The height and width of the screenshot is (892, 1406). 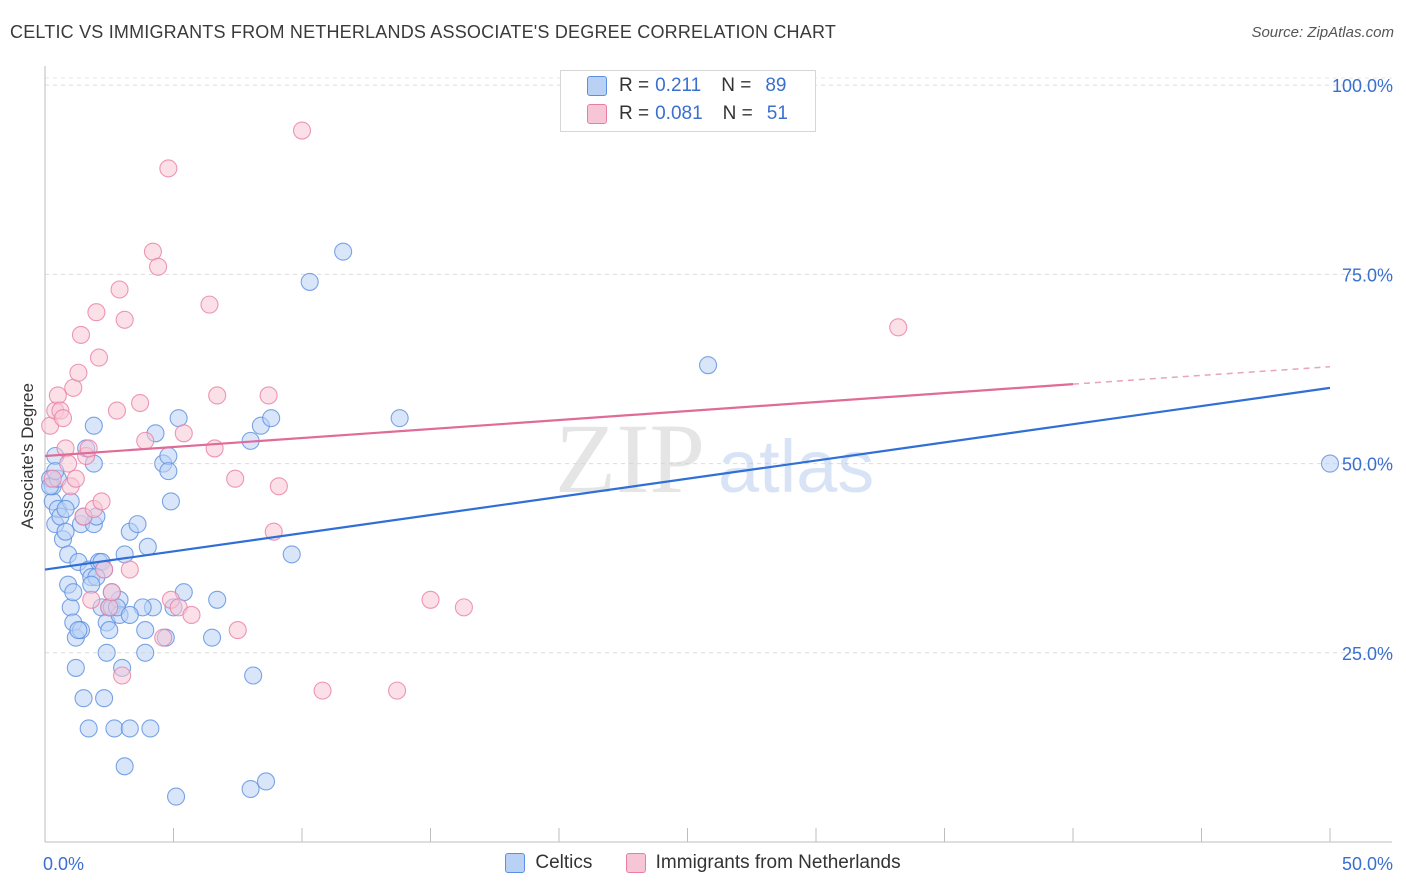 I want to click on legend-label-celtics: Celtics, so click(x=564, y=862).